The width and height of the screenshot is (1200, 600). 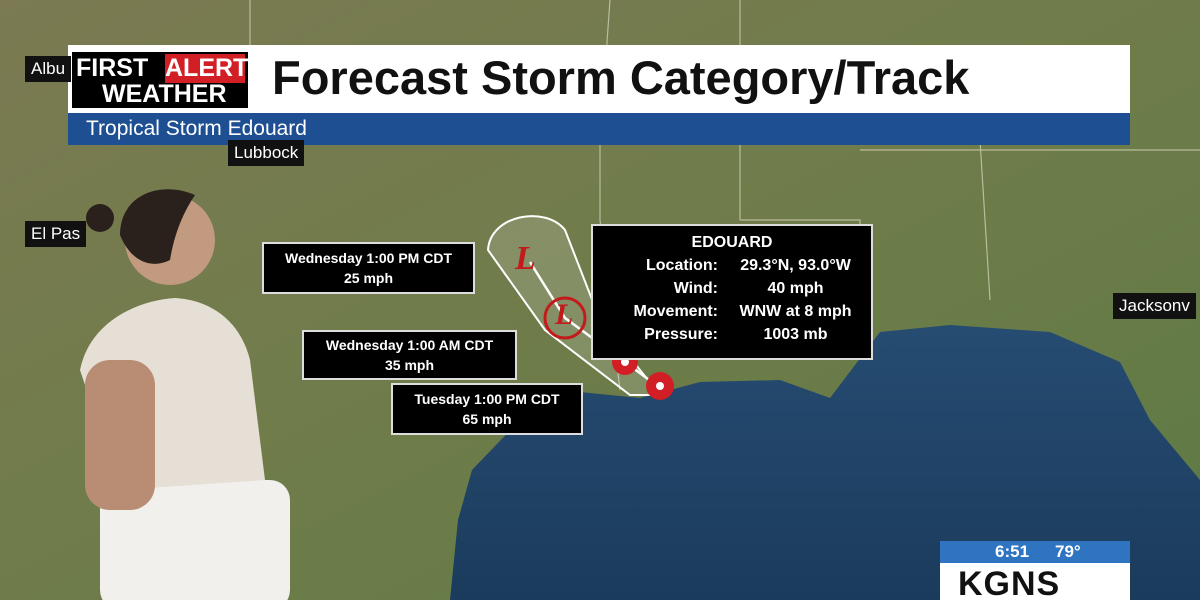 I want to click on forecast-box: Wednesday 1:00 PM CDT 25 mph, so click(x=368, y=268).